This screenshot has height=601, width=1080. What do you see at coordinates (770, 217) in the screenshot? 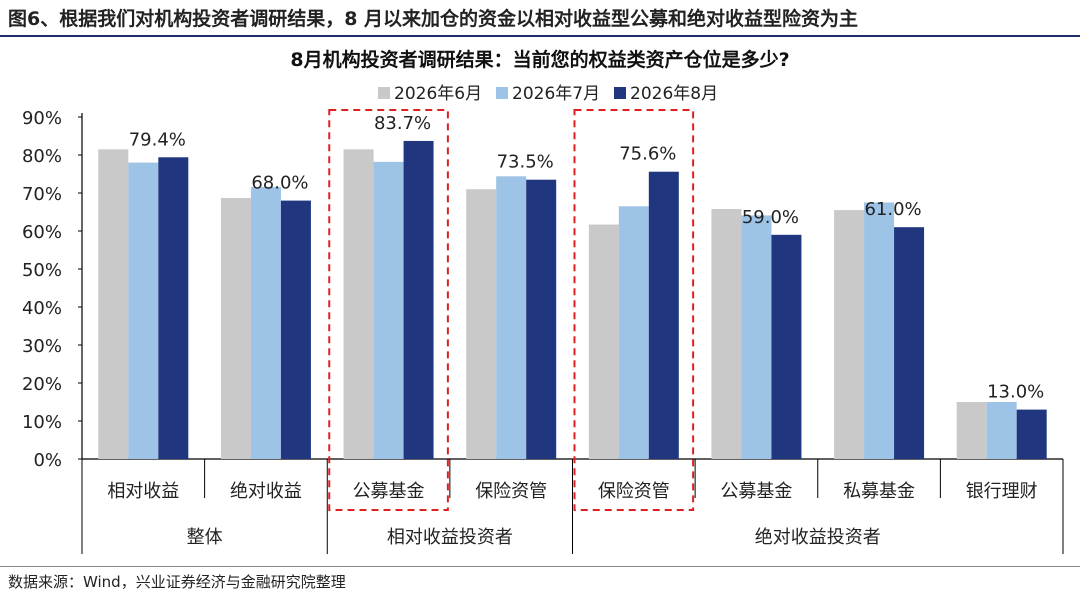
I see `data-label: 59.0%` at bounding box center [770, 217].